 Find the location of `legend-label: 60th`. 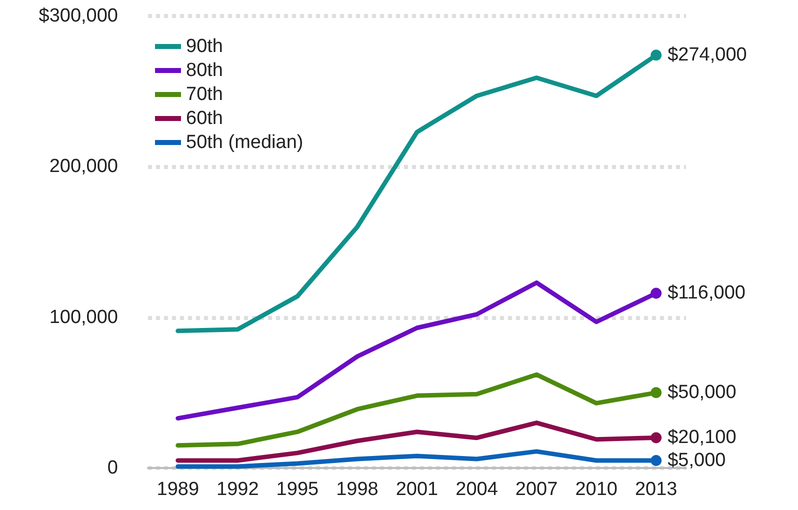

legend-label: 60th is located at coordinates (204, 118).